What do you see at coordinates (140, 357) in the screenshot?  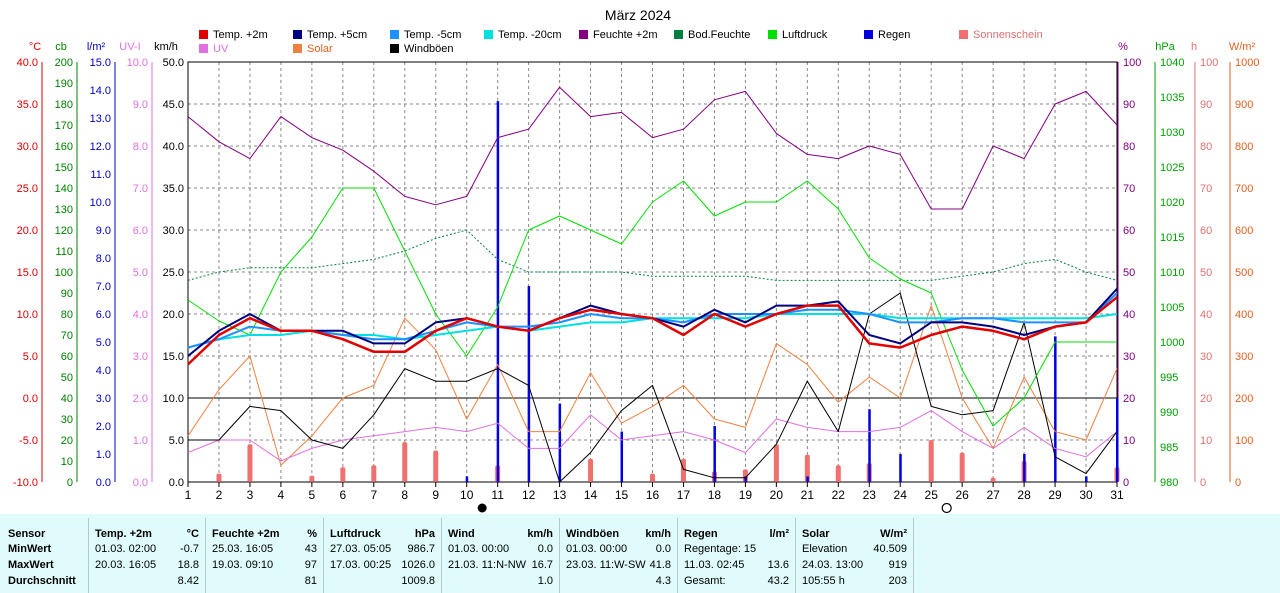 I see `axis-tick-label: 3.0` at bounding box center [140, 357].